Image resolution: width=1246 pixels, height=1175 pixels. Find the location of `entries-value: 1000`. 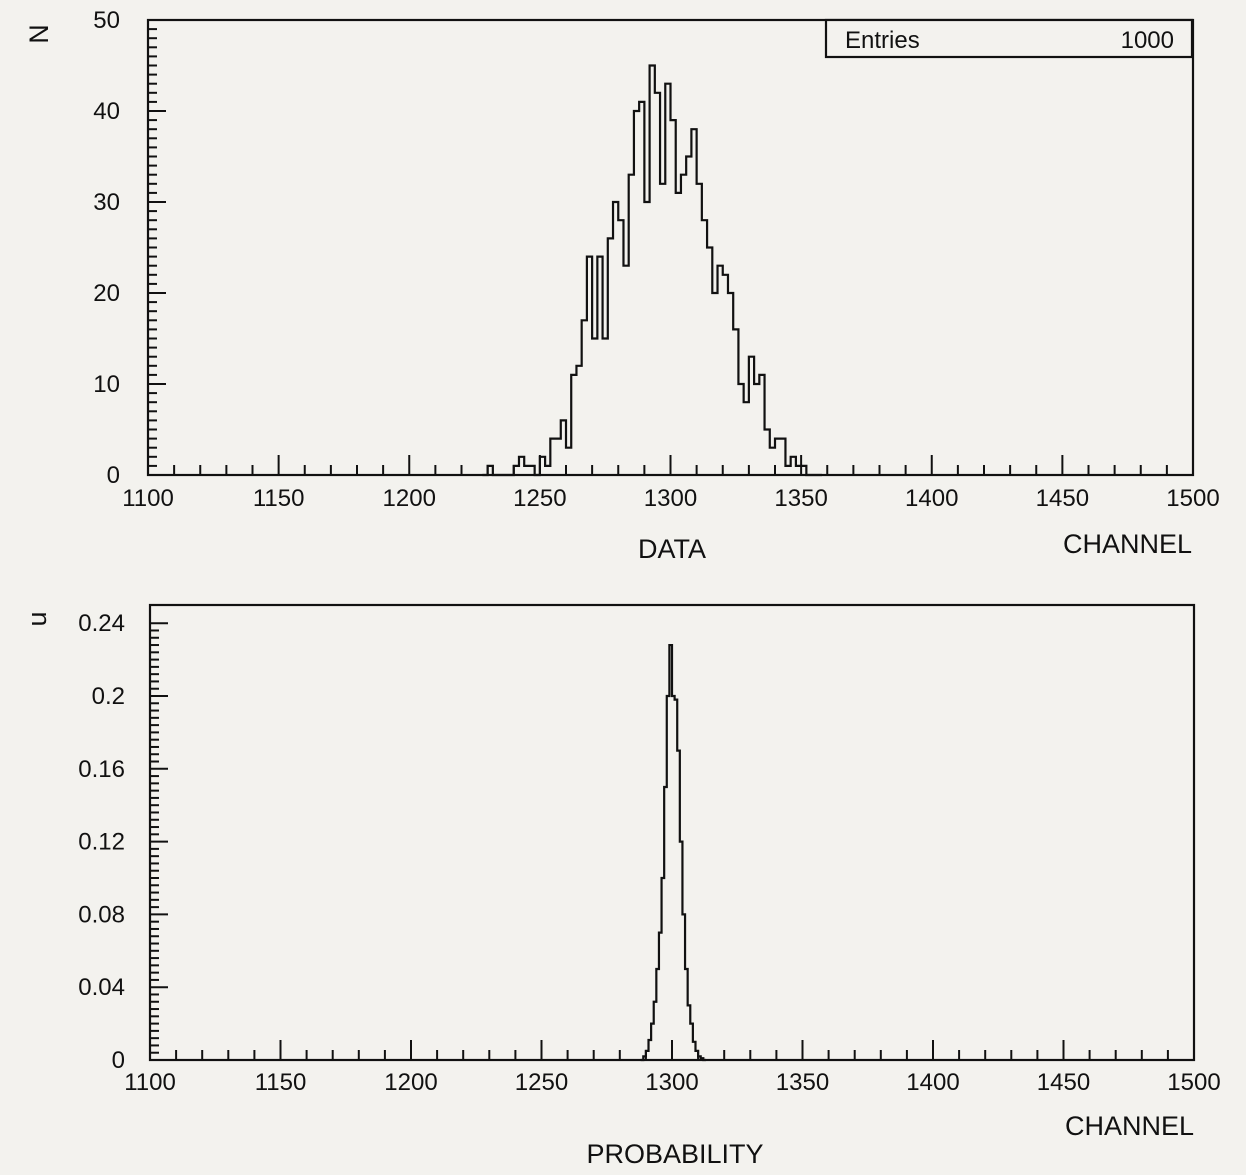

entries-value: 1000 is located at coordinates (1147, 40).